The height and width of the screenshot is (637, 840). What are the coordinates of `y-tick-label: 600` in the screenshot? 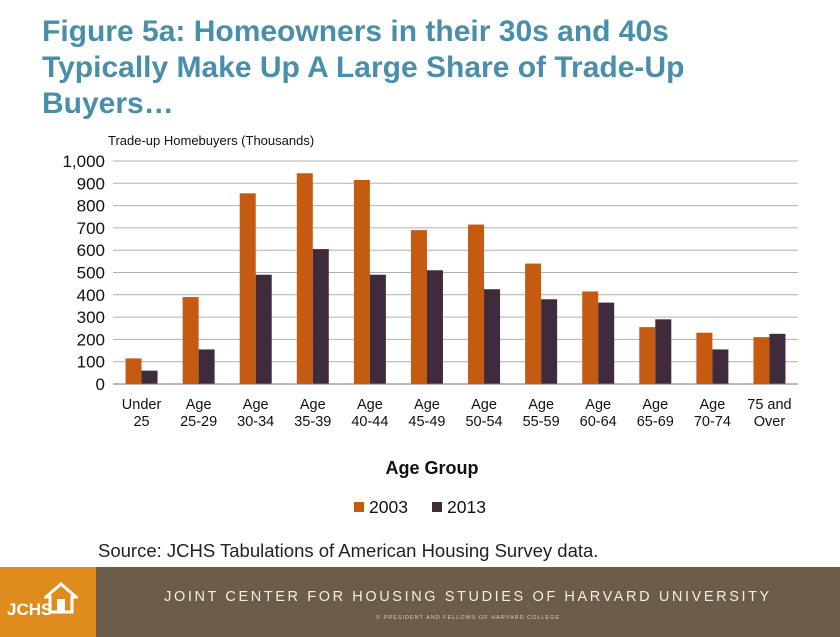 It's located at (91, 250).